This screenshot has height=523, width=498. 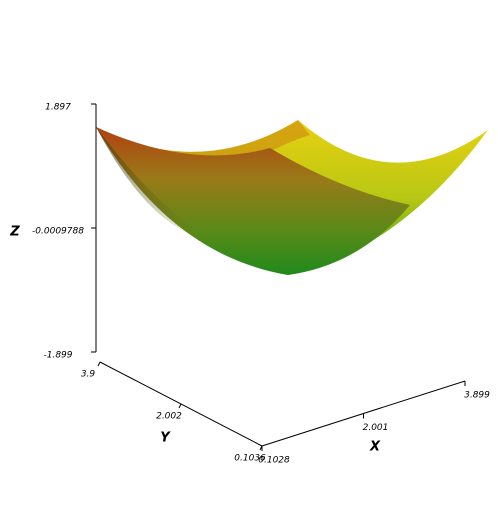 What do you see at coordinates (58, 108) in the screenshot?
I see `z-tick-label: 1.897` at bounding box center [58, 108].